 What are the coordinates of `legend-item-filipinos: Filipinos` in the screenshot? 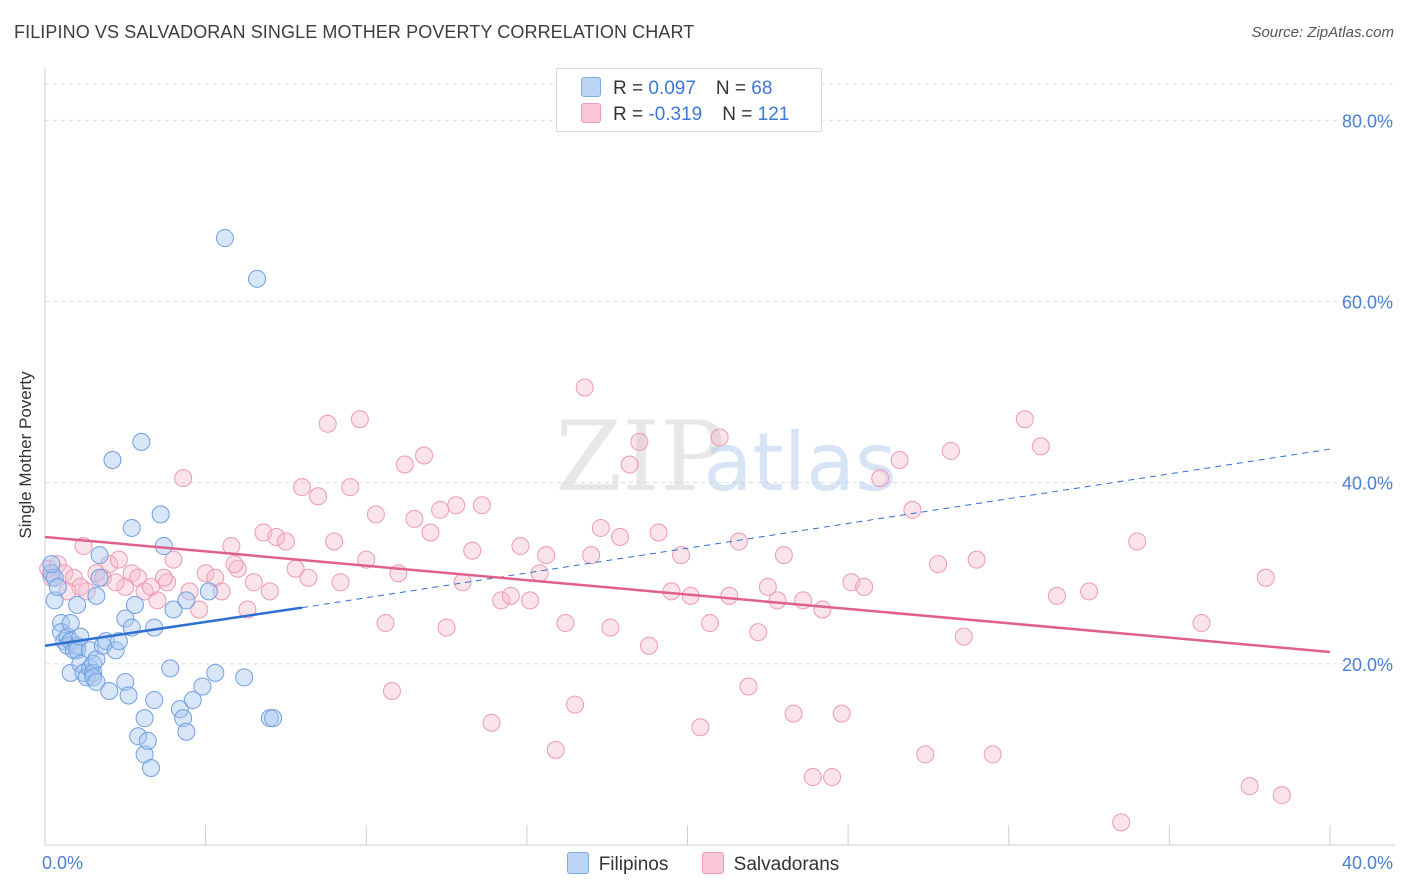 It's located at (617, 864).